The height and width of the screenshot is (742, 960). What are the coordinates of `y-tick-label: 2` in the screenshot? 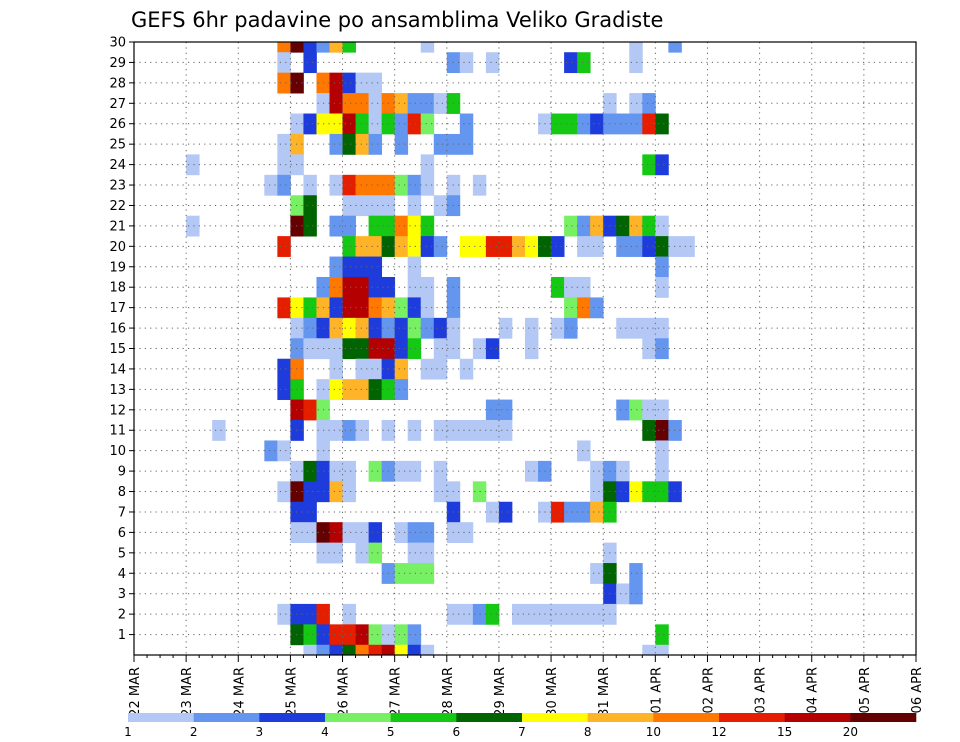 It's located at (122, 615).